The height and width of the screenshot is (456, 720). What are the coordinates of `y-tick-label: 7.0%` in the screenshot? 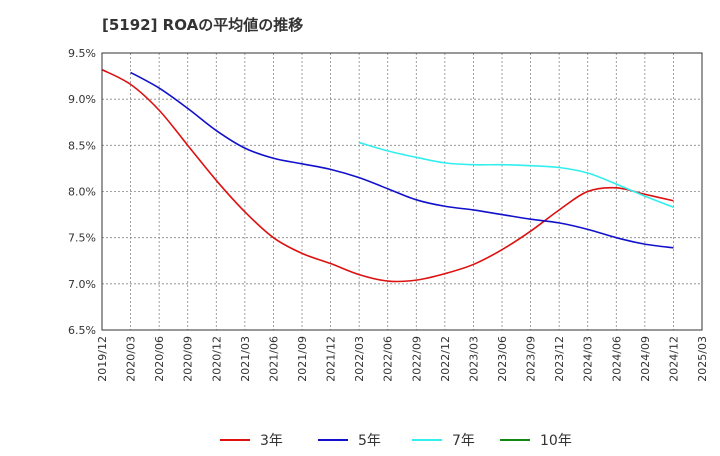 It's located at (82, 284).